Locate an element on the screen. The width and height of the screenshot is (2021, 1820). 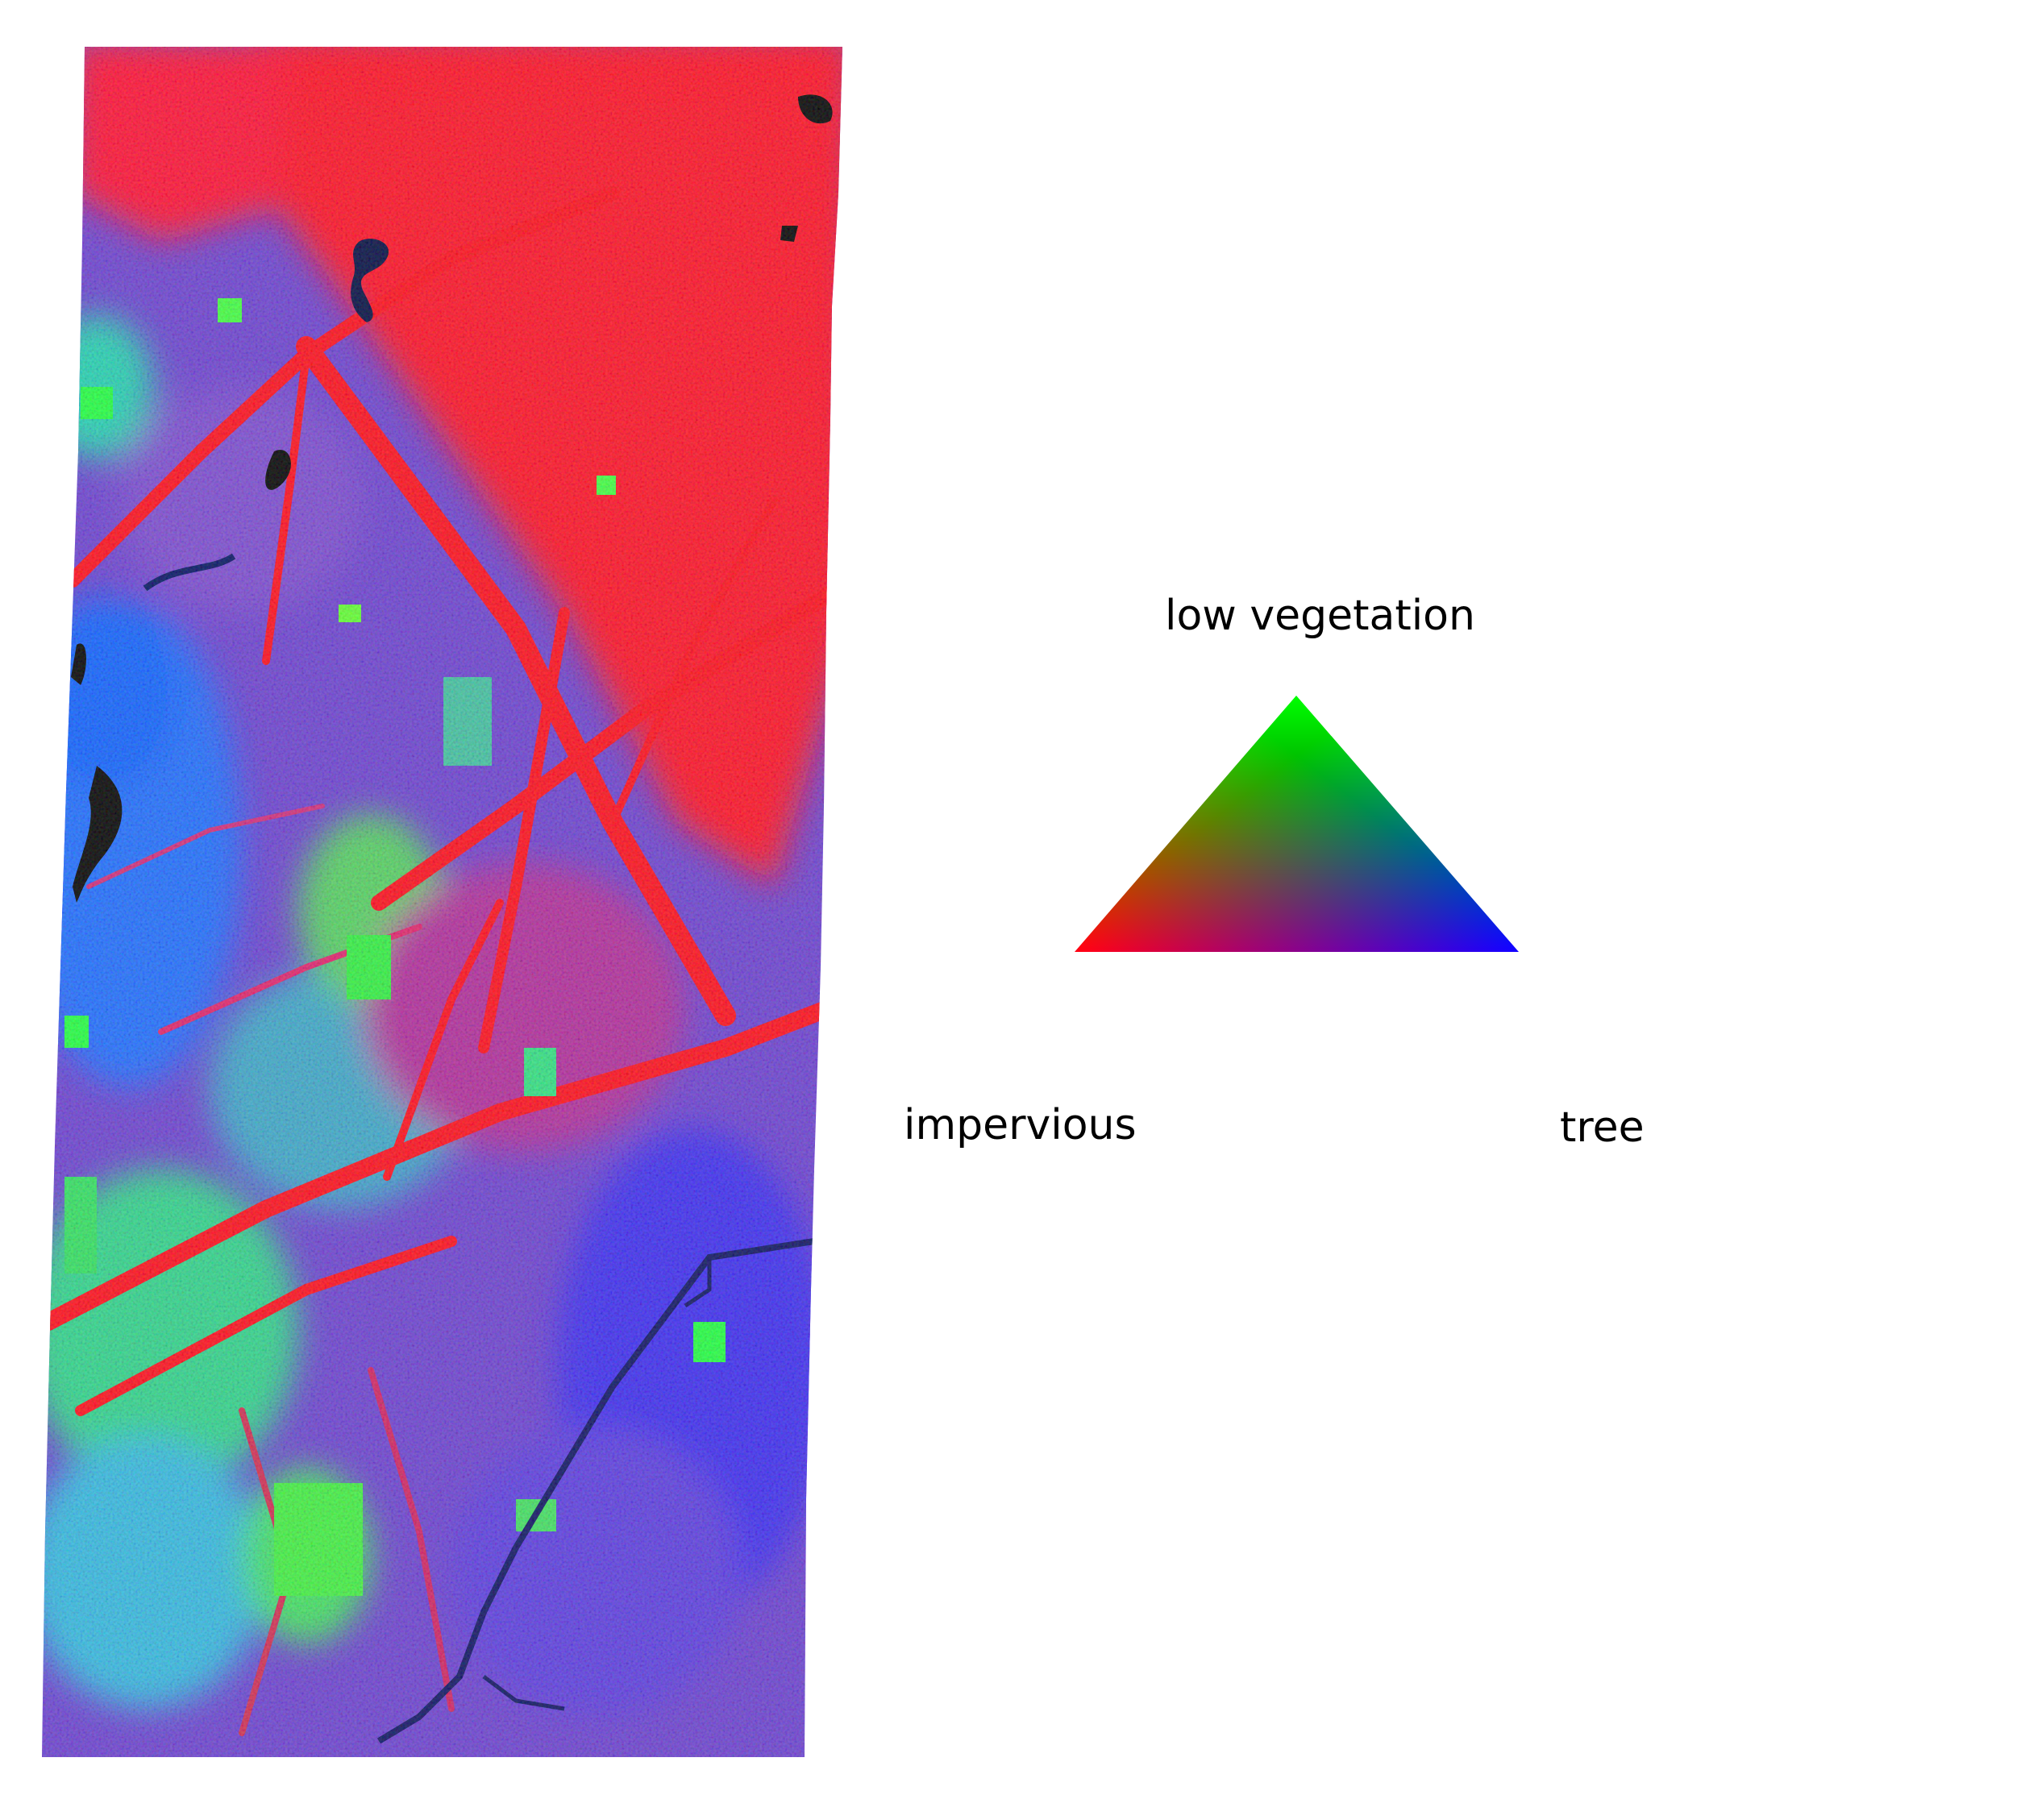
ternary-color-legend: low vegetation impervious tree is located at coordinates (1290, 871).